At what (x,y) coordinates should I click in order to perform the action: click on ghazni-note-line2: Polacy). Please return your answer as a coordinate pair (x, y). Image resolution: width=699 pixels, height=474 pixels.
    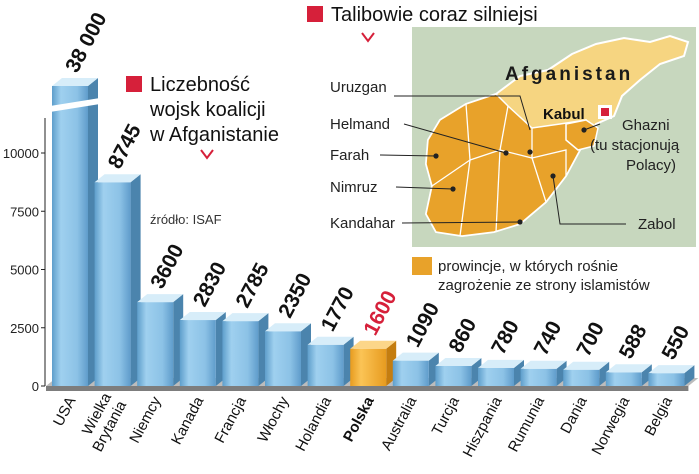
    Looking at the image, I should click on (651, 165).